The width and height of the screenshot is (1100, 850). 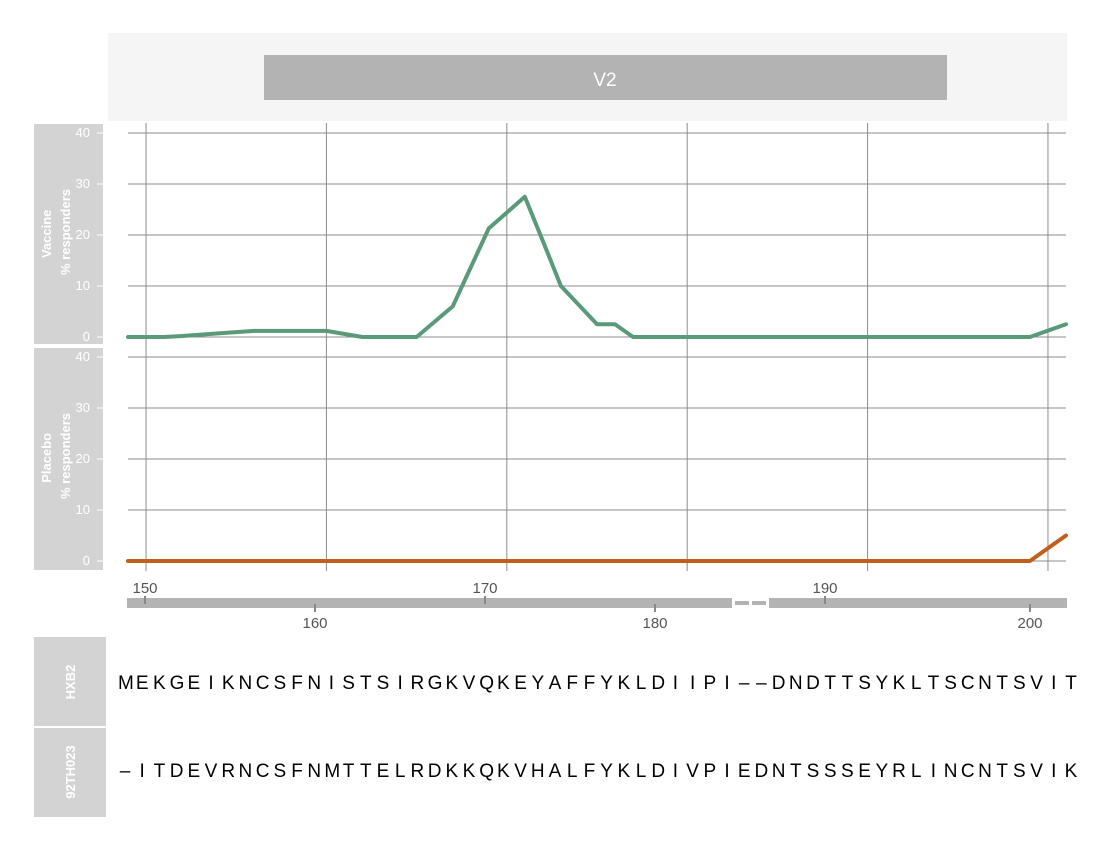 What do you see at coordinates (83, 509) in the screenshot?
I see `panel-1-ytick-label-1: 10` at bounding box center [83, 509].